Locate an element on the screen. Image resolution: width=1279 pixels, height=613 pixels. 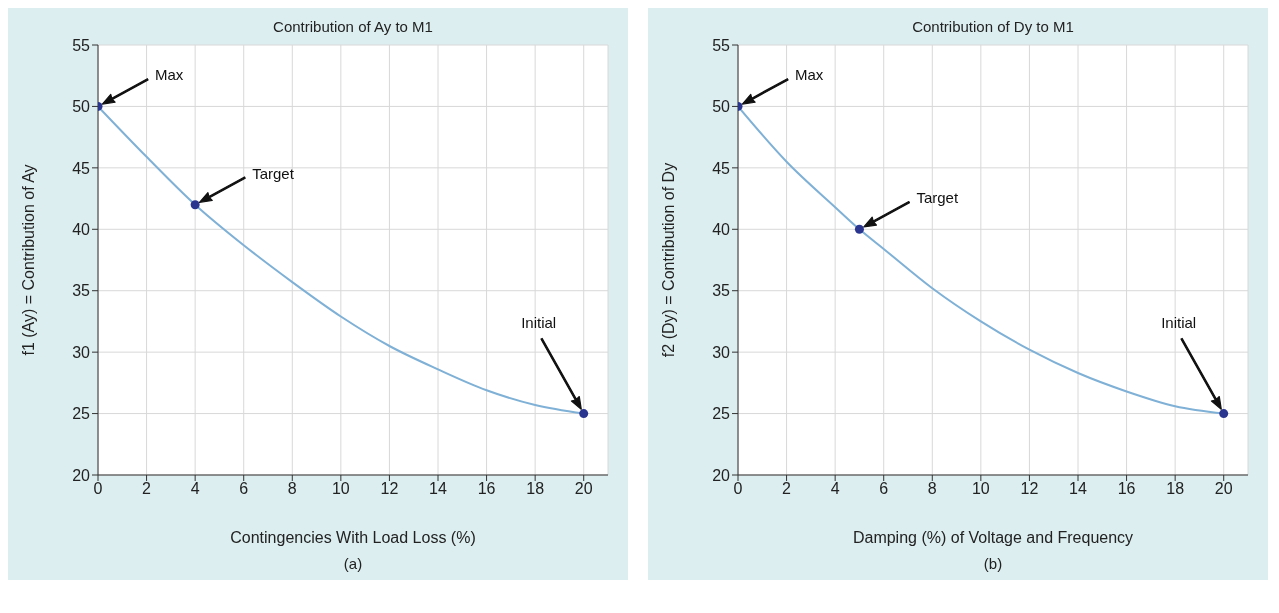
x-axis-title: Contingencies With Load Loss (%) is located at coordinates (353, 537).